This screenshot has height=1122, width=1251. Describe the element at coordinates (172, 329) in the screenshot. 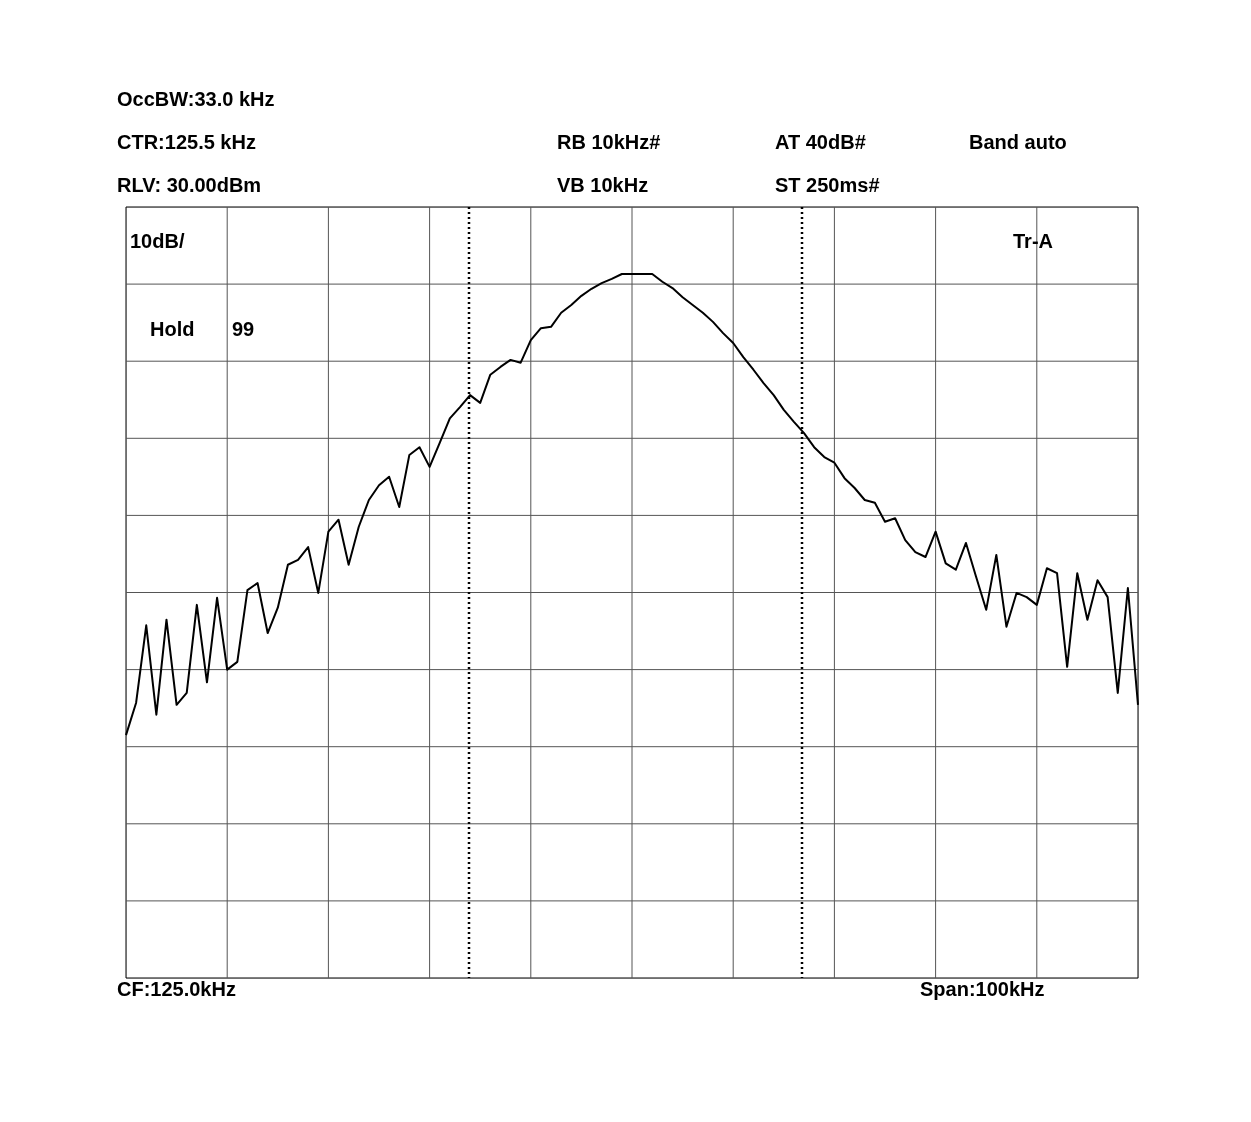

I see `annotation: Hold` at that location.